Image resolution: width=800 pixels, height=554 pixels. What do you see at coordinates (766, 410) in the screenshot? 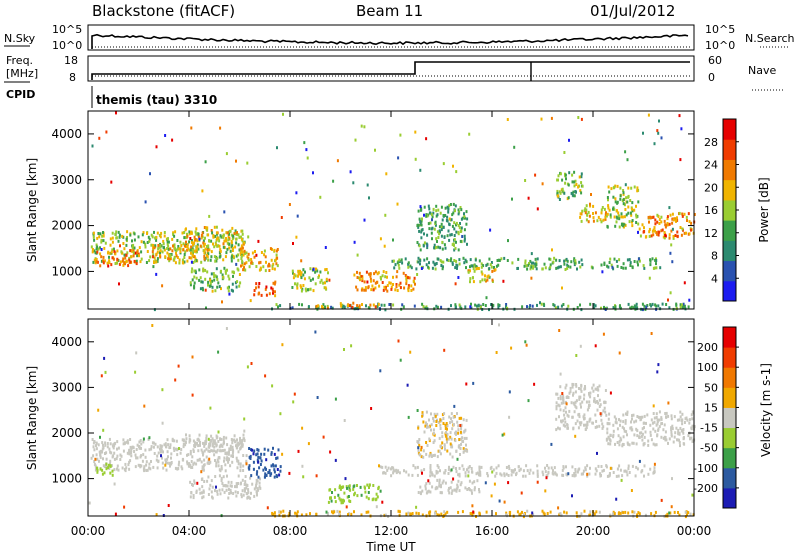
I see `velocity-colorbar-label: Velocity [m s-1]` at bounding box center [766, 410].